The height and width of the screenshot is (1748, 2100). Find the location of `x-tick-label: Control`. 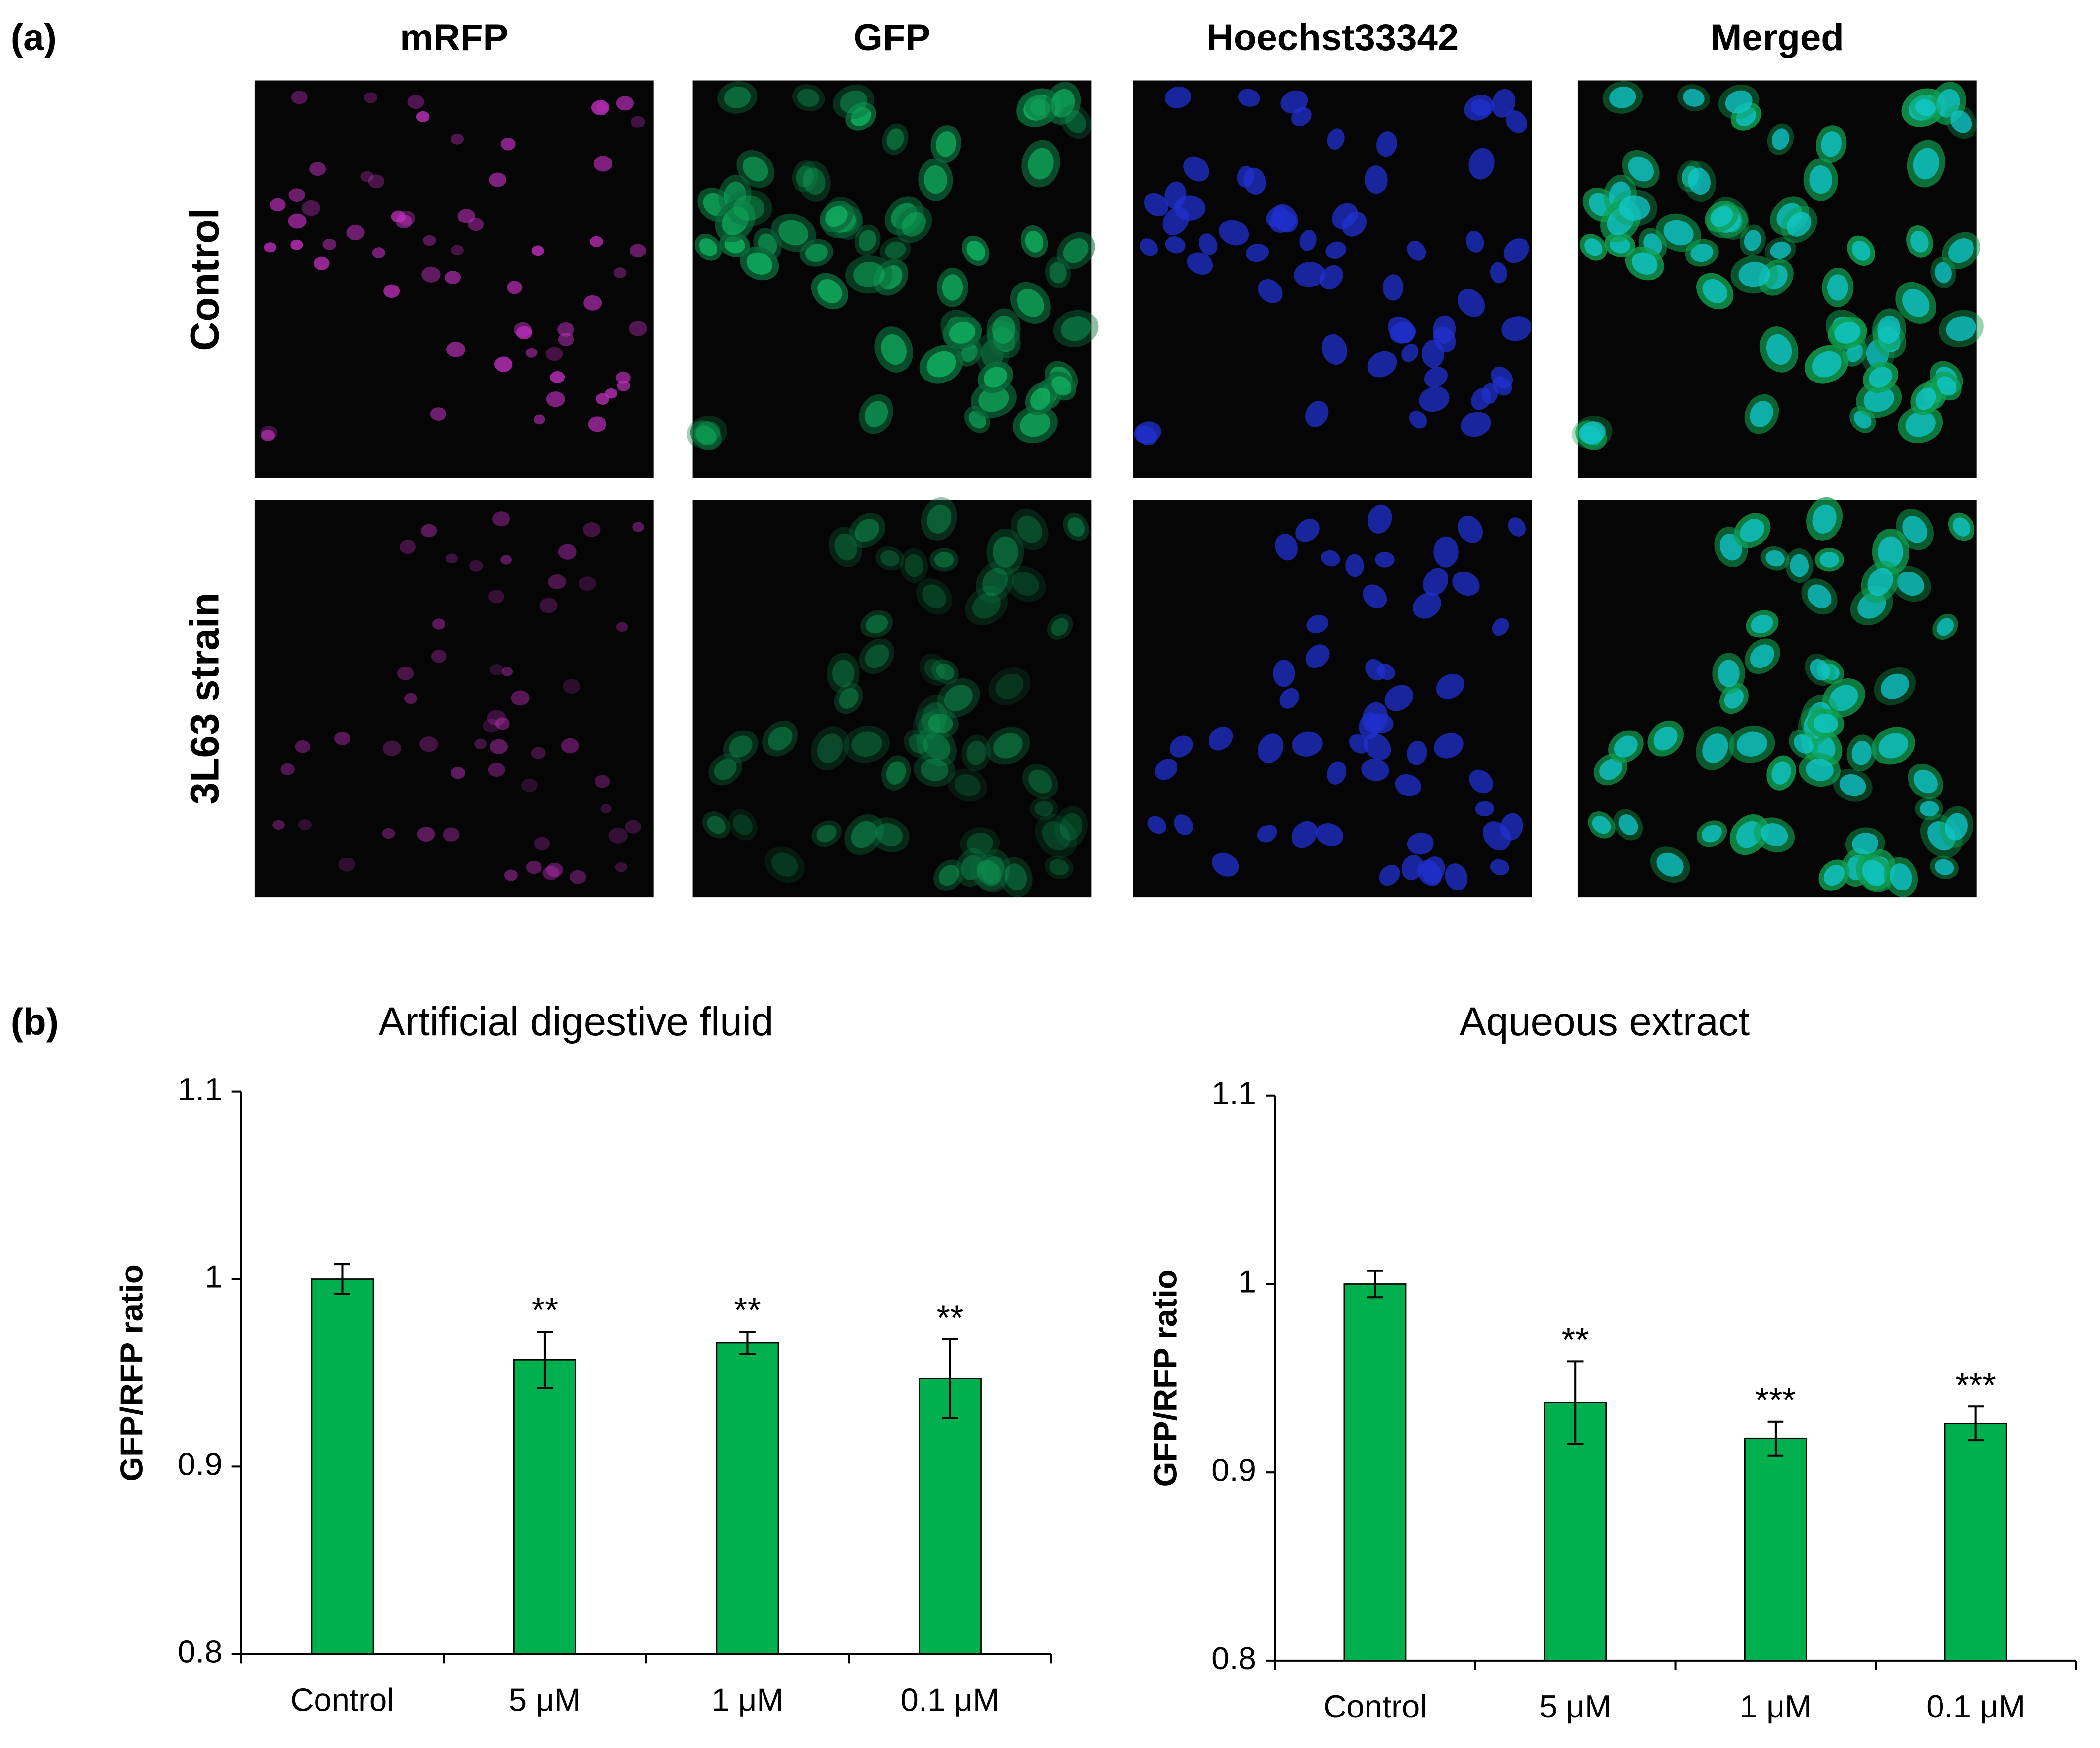

x-tick-label: Control is located at coordinates (1375, 1706).